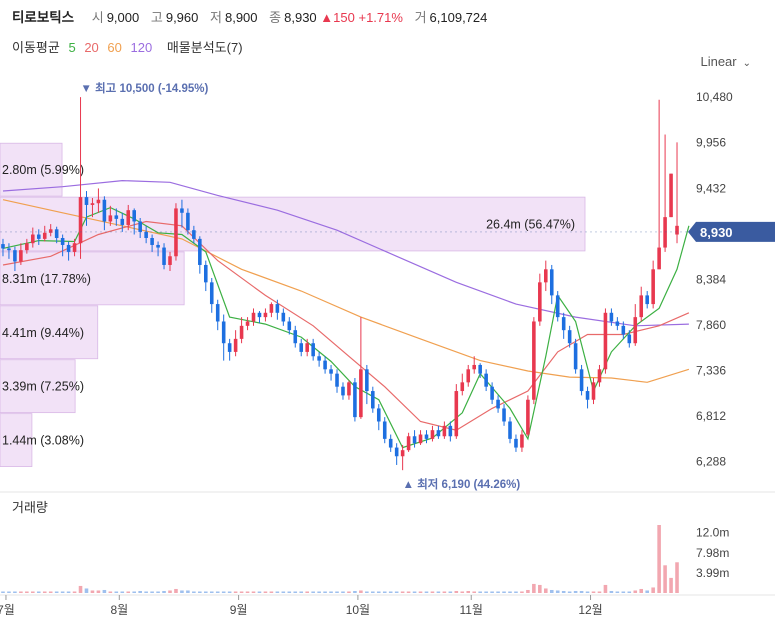 Image resolution: width=775 pixels, height=623 pixels. What do you see at coordinates (420, 17) in the screenshot?
I see `volume-label: 거` at bounding box center [420, 17].